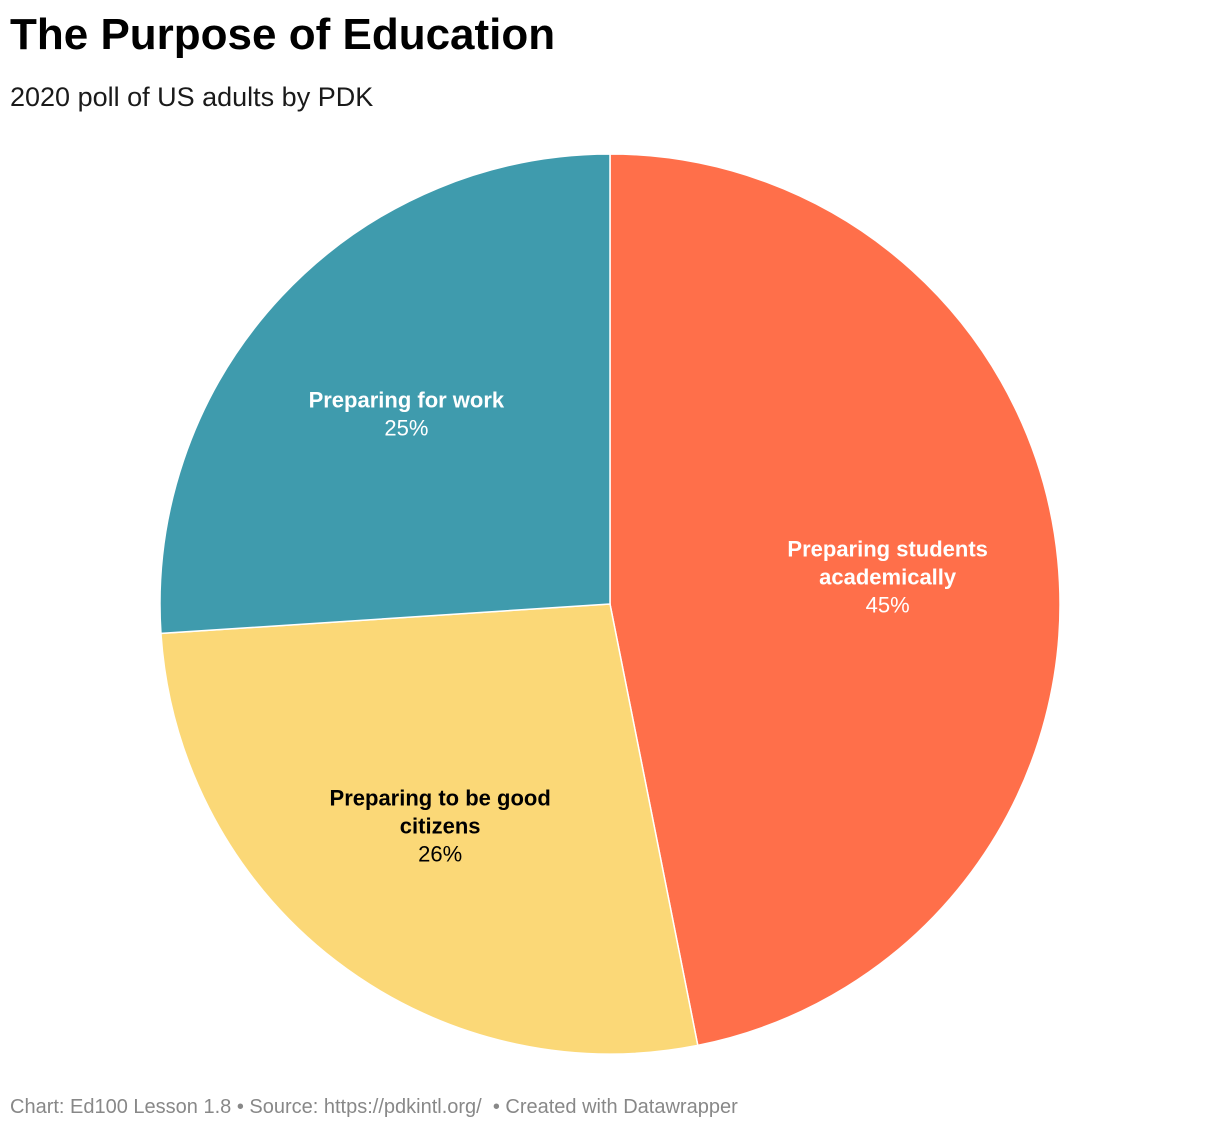 The height and width of the screenshot is (1130, 1220). Describe the element at coordinates (406, 427) in the screenshot. I see `slice-value: 25%` at that location.